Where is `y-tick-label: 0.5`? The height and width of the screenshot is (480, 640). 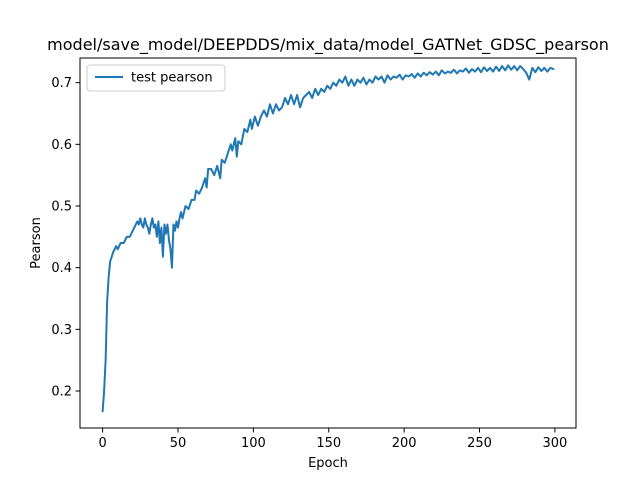
y-tick-label: 0.5 is located at coordinates (61, 207).